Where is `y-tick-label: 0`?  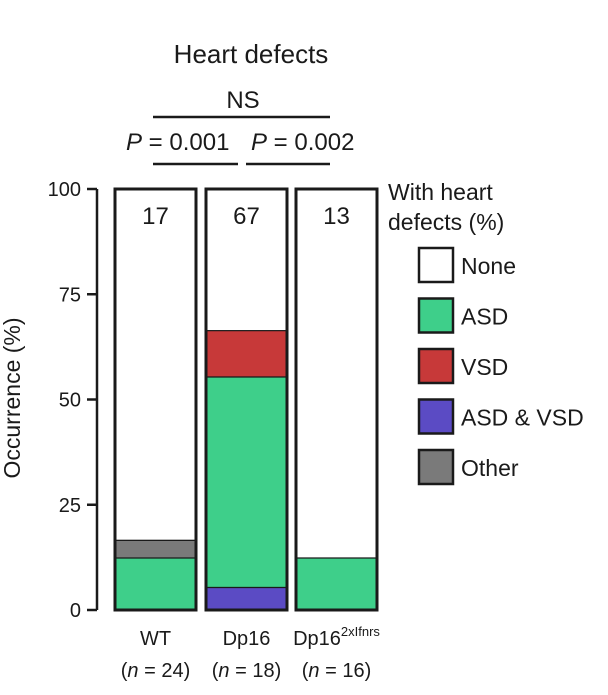 y-tick-label: 0 is located at coordinates (75, 611).